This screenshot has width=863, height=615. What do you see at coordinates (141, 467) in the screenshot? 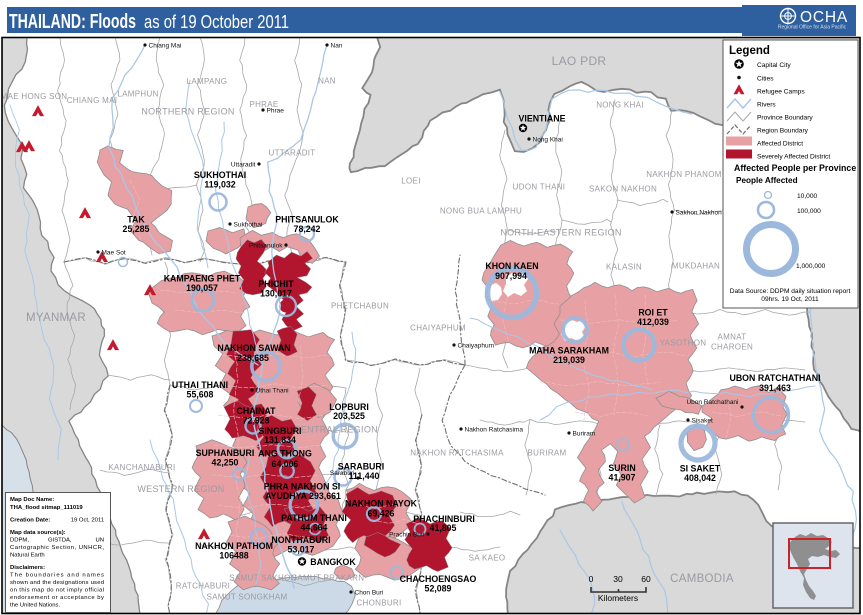
I see `svg-text: KANCHANABURI` at bounding box center [141, 467].